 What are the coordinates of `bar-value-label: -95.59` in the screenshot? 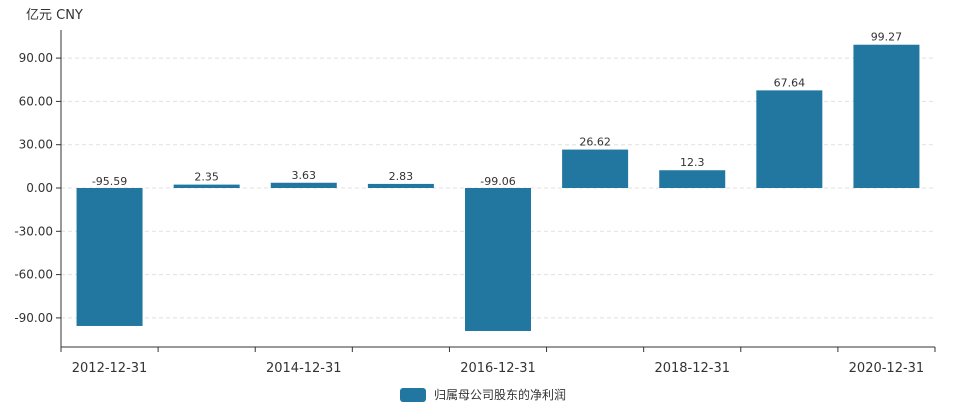 It's located at (109, 181).